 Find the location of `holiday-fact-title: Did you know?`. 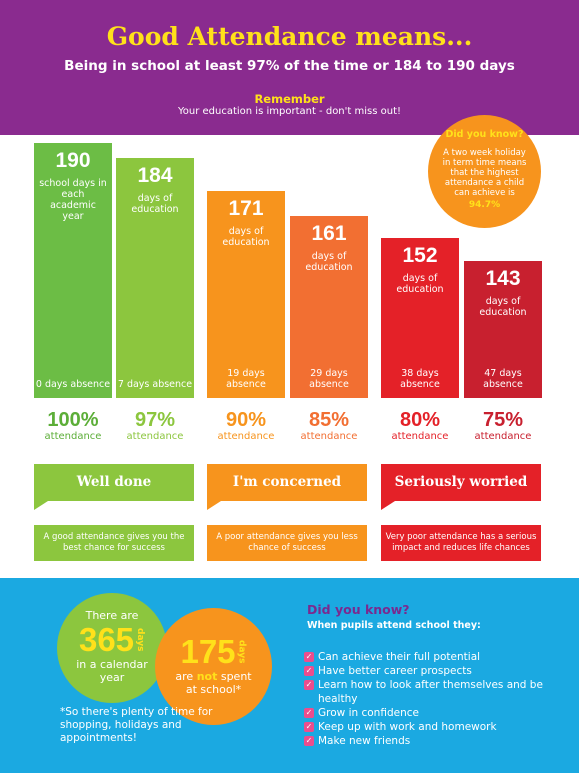

holiday-fact-title: Did you know? is located at coordinates (484, 134).